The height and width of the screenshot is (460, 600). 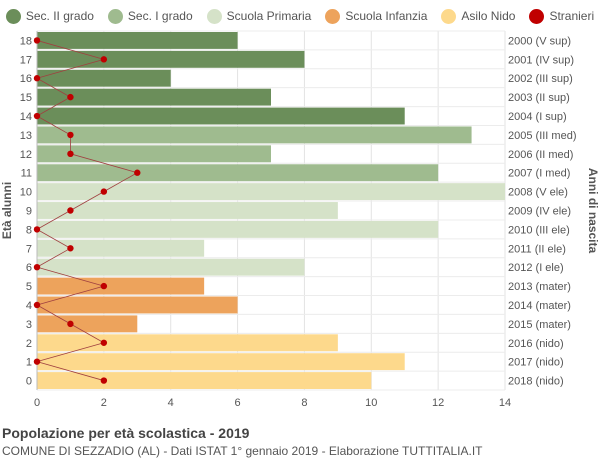 What do you see at coordinates (59, 16) in the screenshot?
I see `legend-label: Sec. II grado` at bounding box center [59, 16].